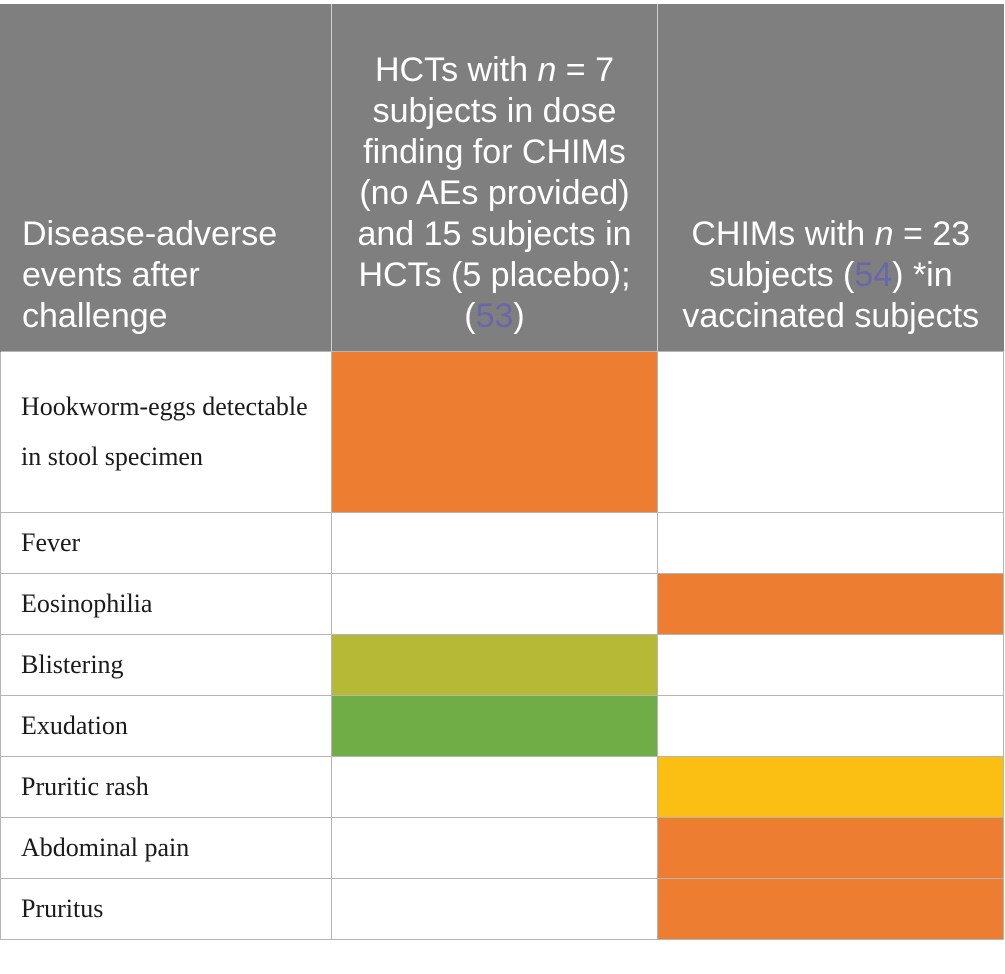 The image size is (1005, 974). Describe the element at coordinates (830, 786) in the screenshot. I see `chims-cell-yellow` at that location.